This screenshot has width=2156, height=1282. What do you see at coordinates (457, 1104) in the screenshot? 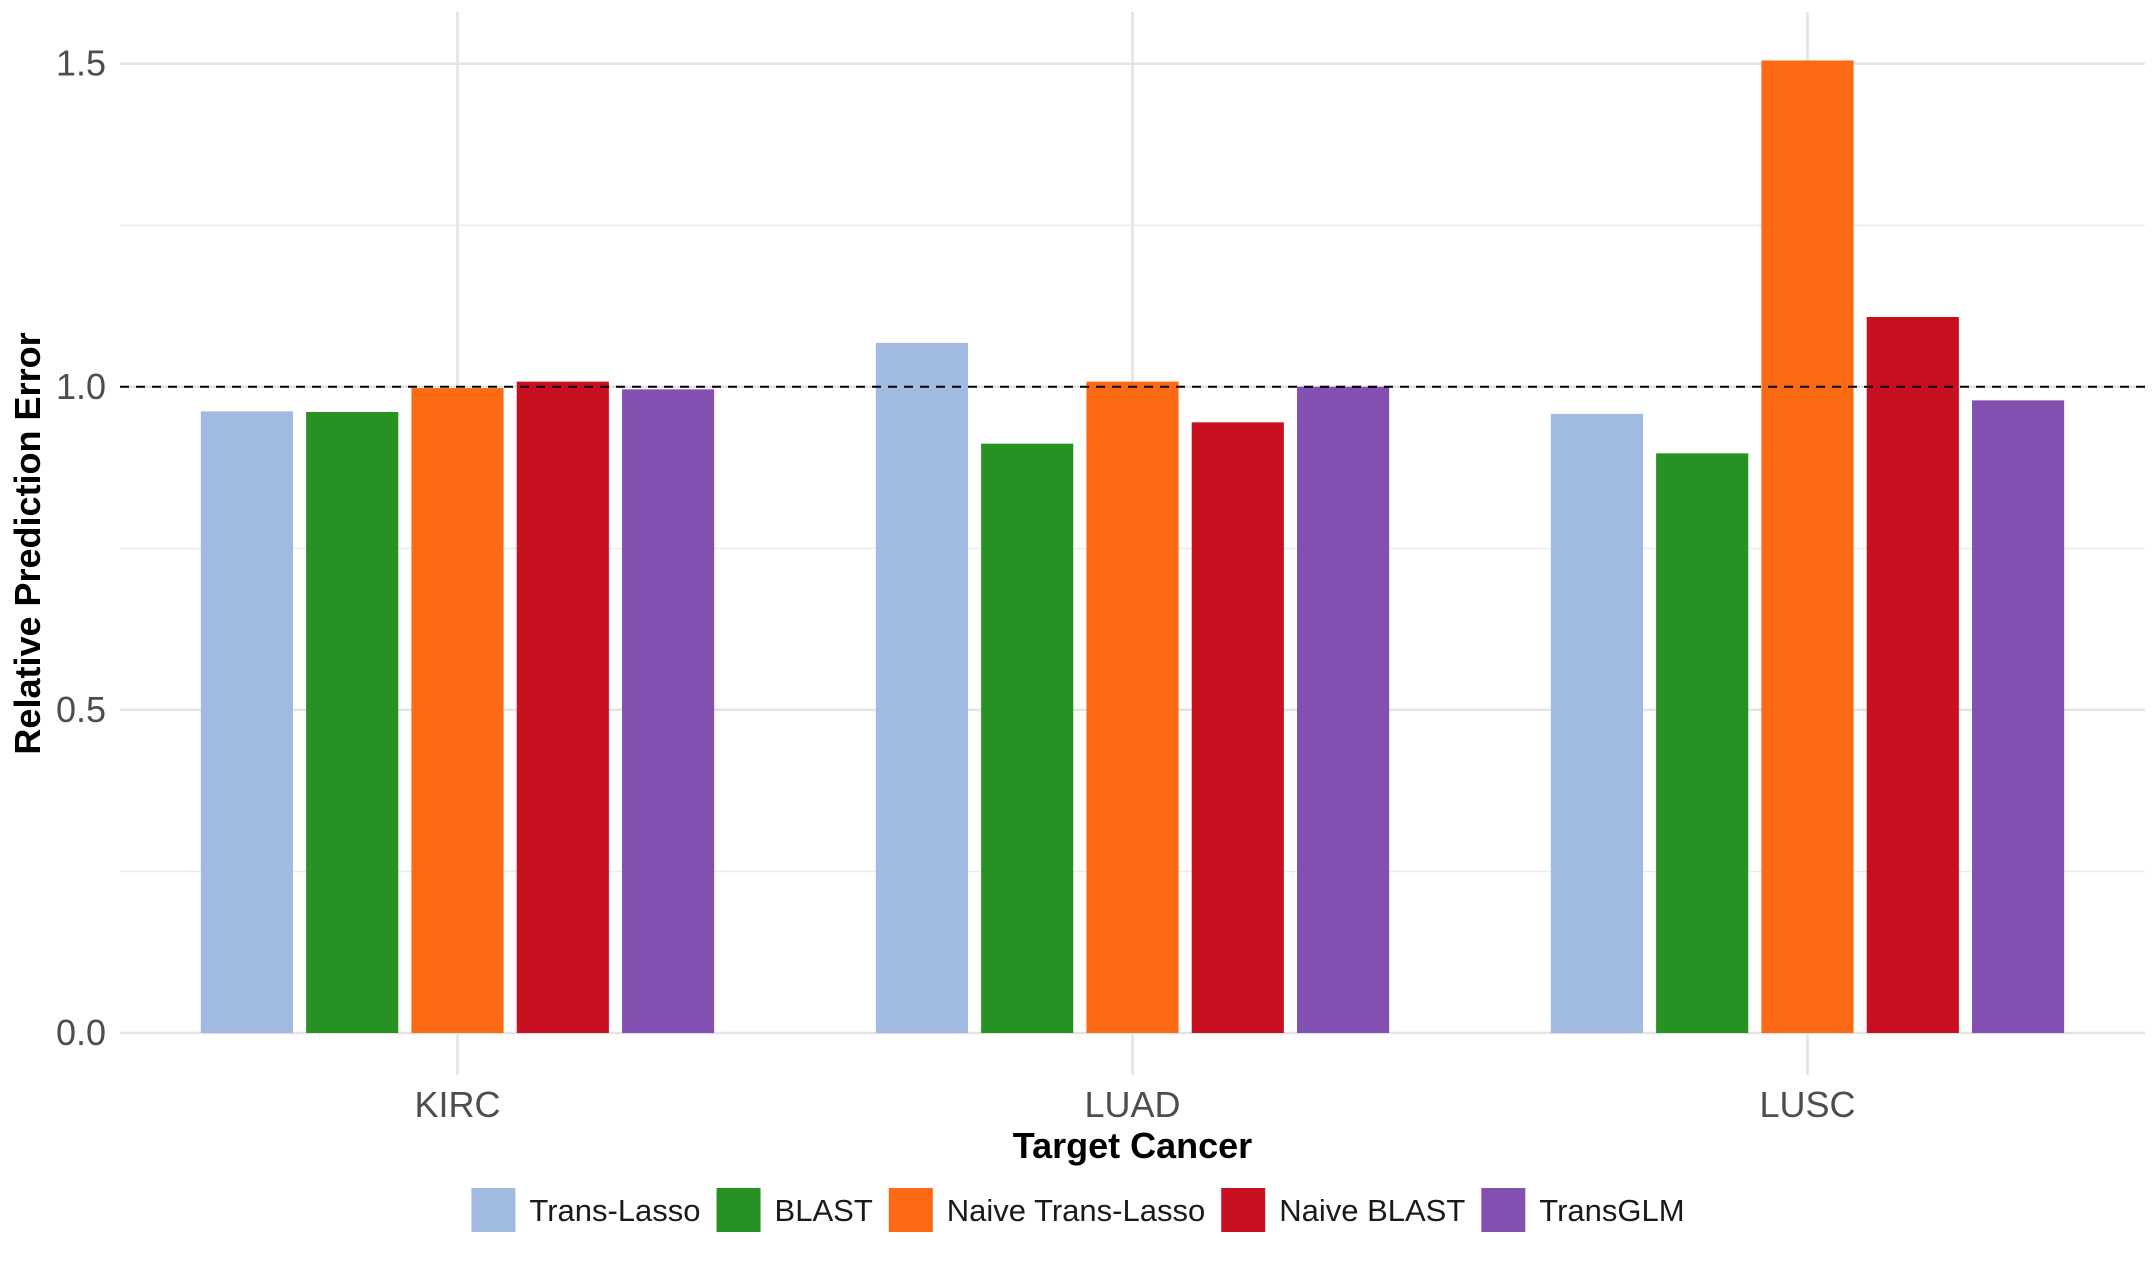
I see `x-tick-label: KIRC` at bounding box center [457, 1104].